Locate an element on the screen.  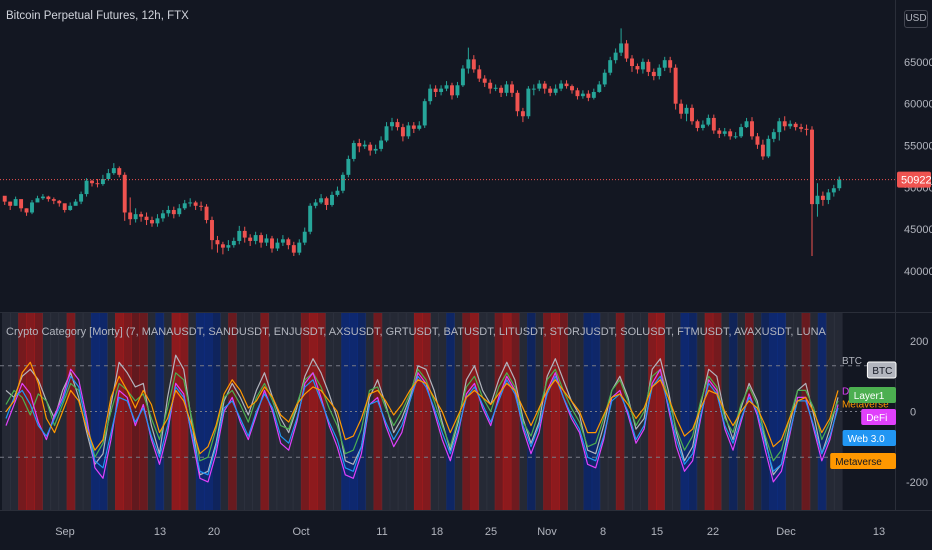
price-tick-label: 65000 is located at coordinates (918, 63).